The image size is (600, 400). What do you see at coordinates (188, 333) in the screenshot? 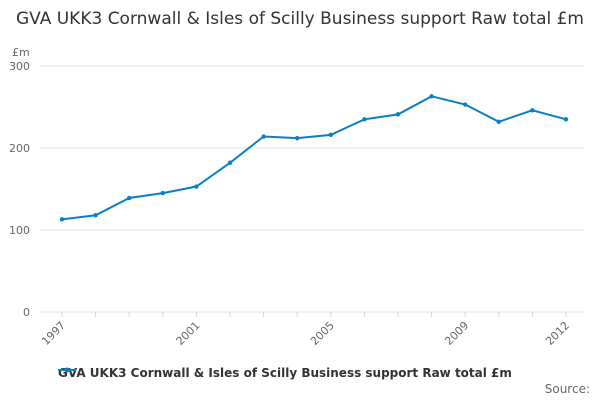
I see `x-tick-label: 2001` at bounding box center [188, 333].